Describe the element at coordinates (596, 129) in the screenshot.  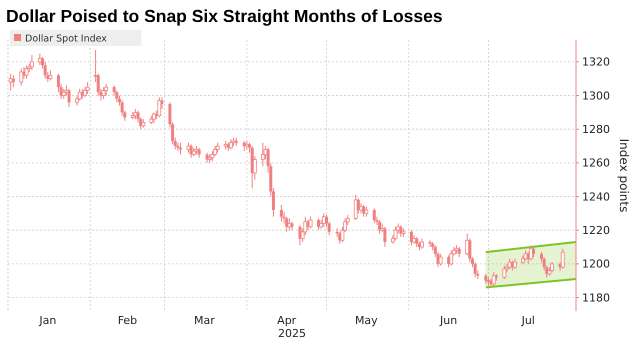
I see `y-tick-label: 1280` at that location.